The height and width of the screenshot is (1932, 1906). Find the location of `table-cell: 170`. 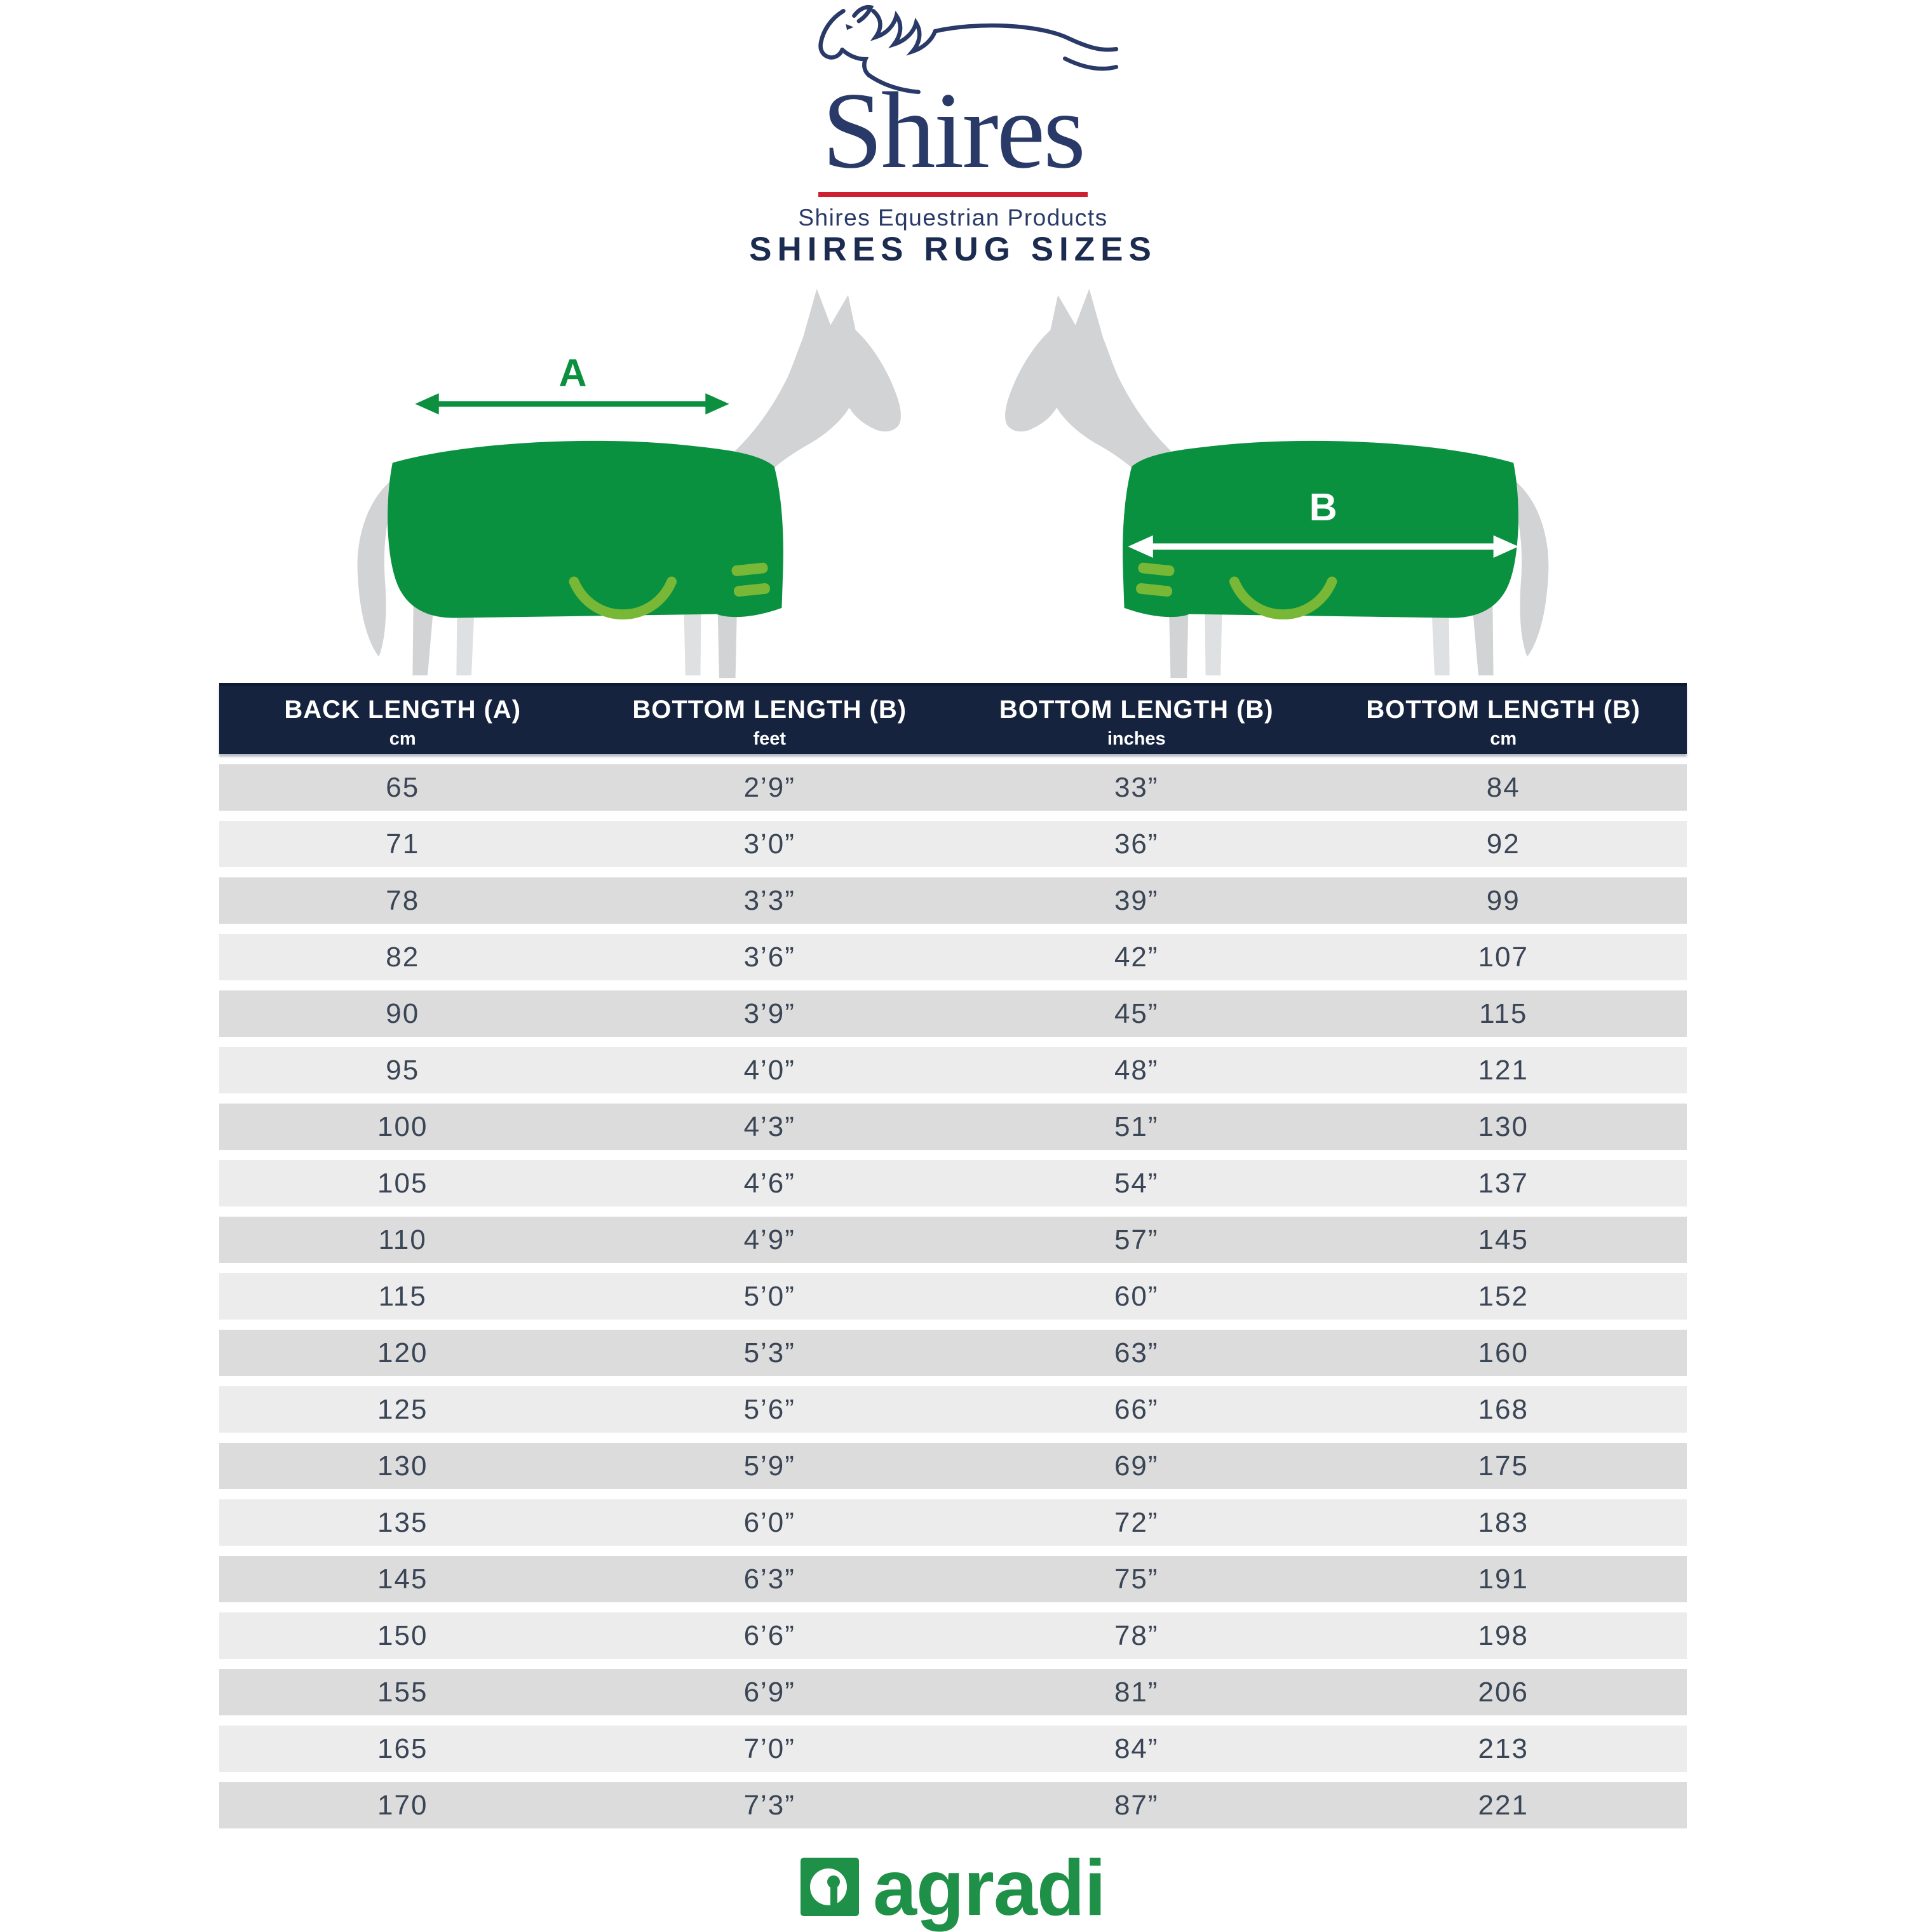

table-cell: 170 is located at coordinates (402, 1806).